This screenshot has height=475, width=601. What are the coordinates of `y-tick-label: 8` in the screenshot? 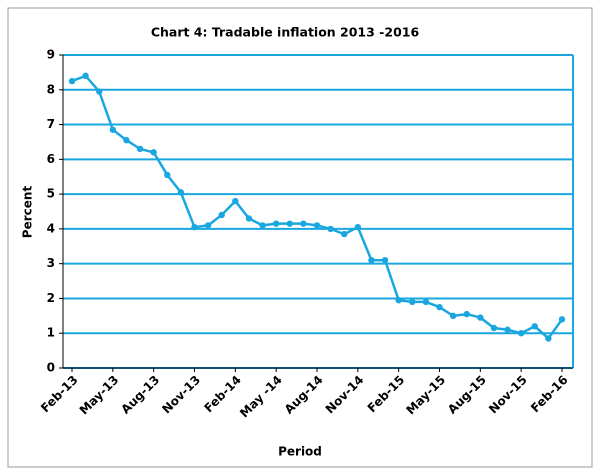 It's located at (51, 89).